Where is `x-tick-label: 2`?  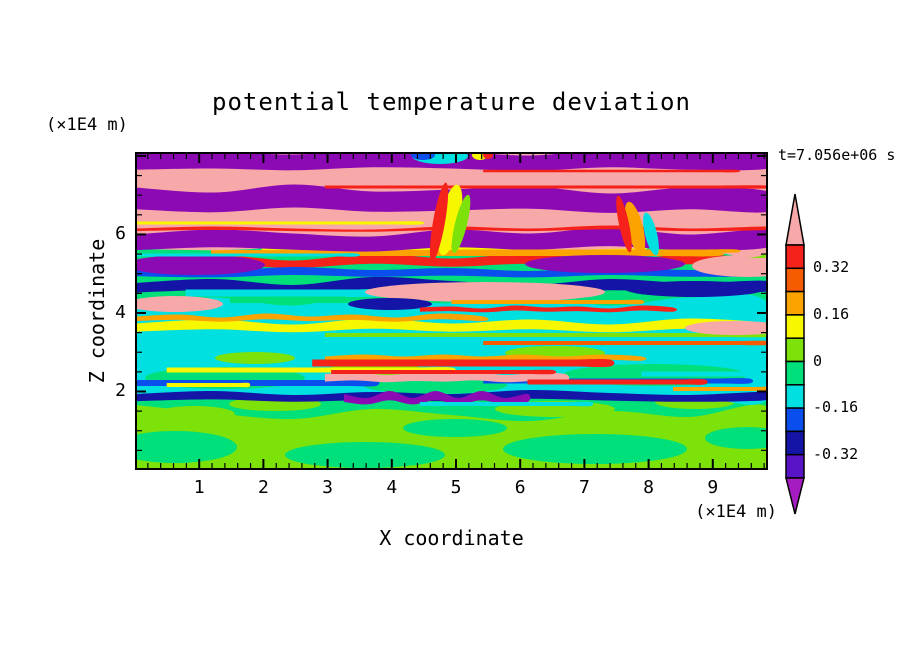 x-tick-label: 2 is located at coordinates (263, 487).